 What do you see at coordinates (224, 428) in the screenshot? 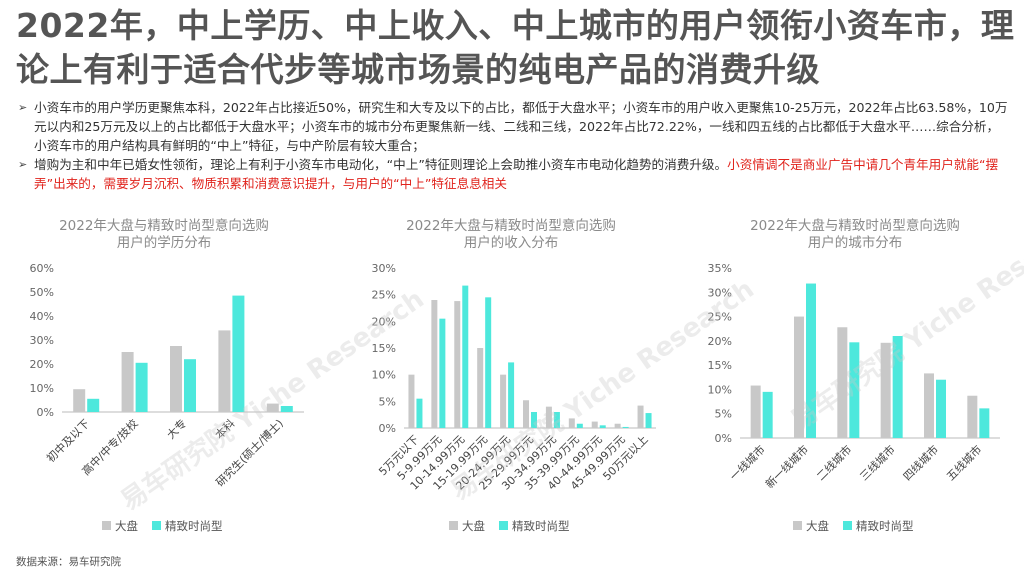
I see `x-tick-label: 本科` at bounding box center [224, 428].